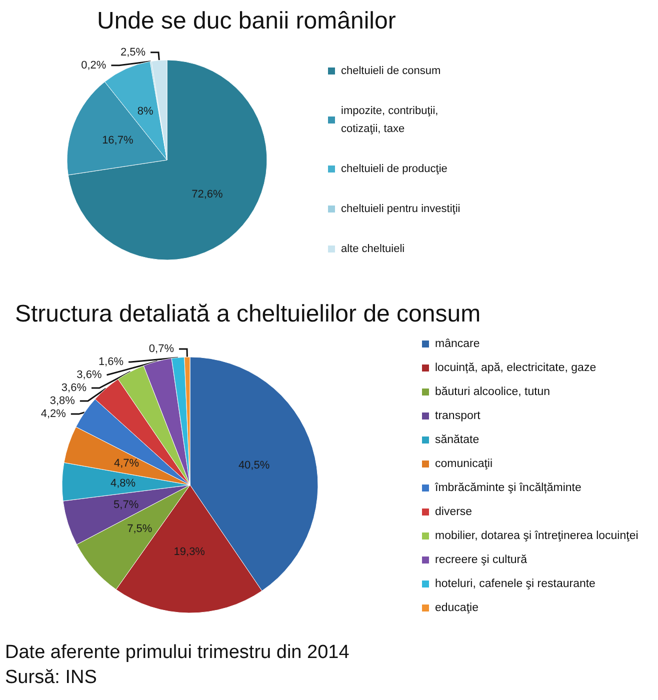 Image resolution: width=658 pixels, height=700 pixels. Describe the element at coordinates (508, 488) in the screenshot. I see `legend-label: îmbrăcăminte şi încălțăminte` at that location.